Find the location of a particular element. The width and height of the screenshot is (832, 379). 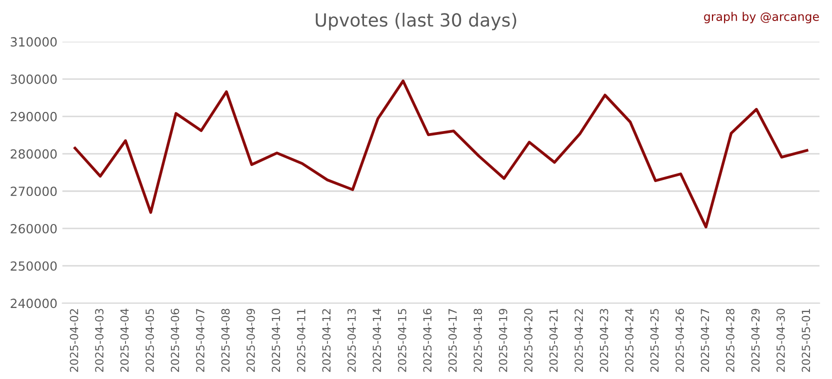

x-tick-label: 2025-04-28 is located at coordinates (730, 340).